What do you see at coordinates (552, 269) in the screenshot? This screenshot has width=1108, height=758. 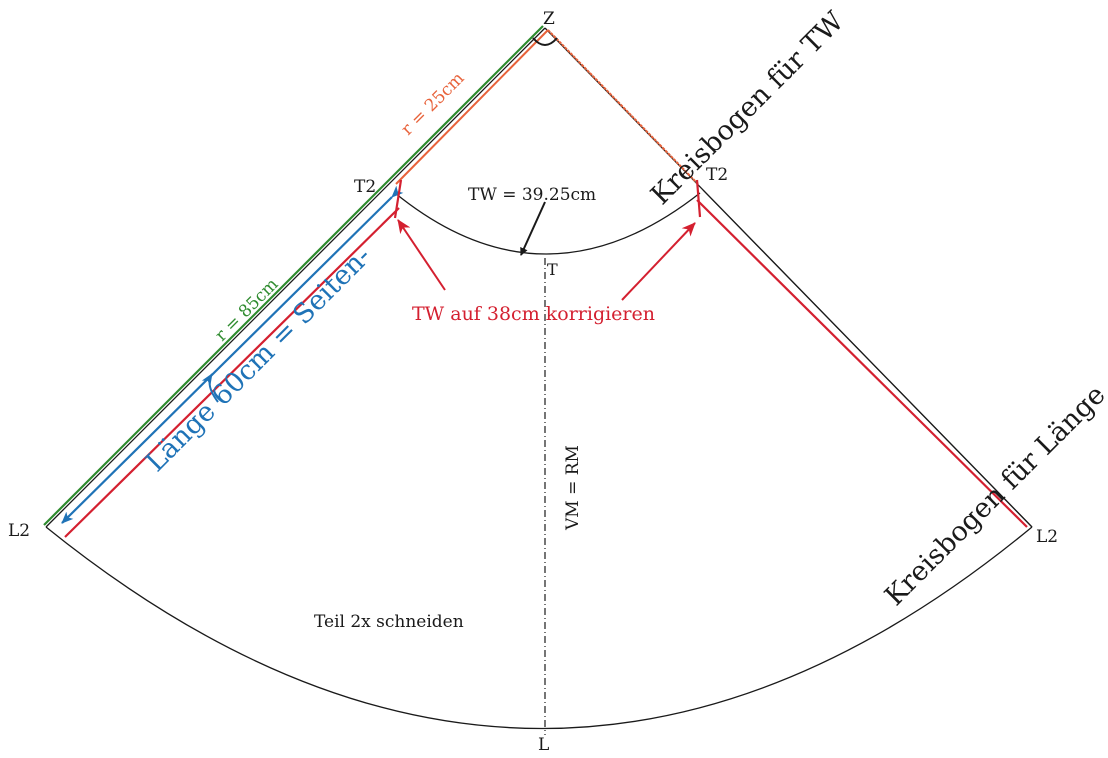 I see `label-t: T` at bounding box center [552, 269].